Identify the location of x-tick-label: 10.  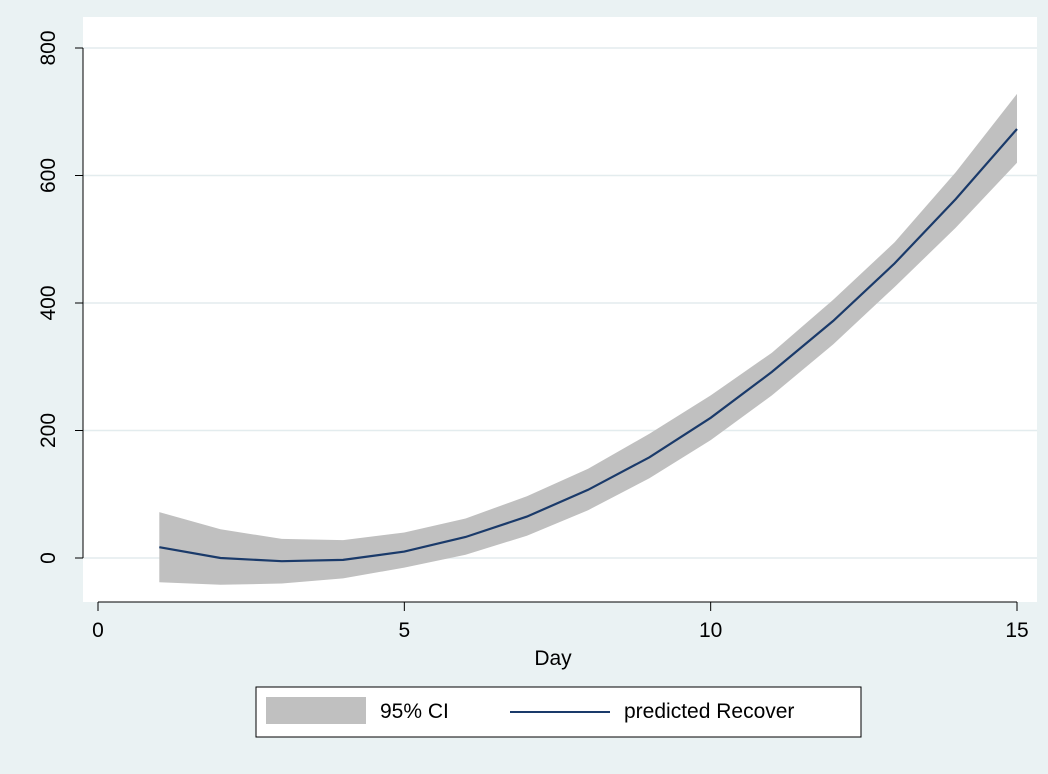
(710, 630).